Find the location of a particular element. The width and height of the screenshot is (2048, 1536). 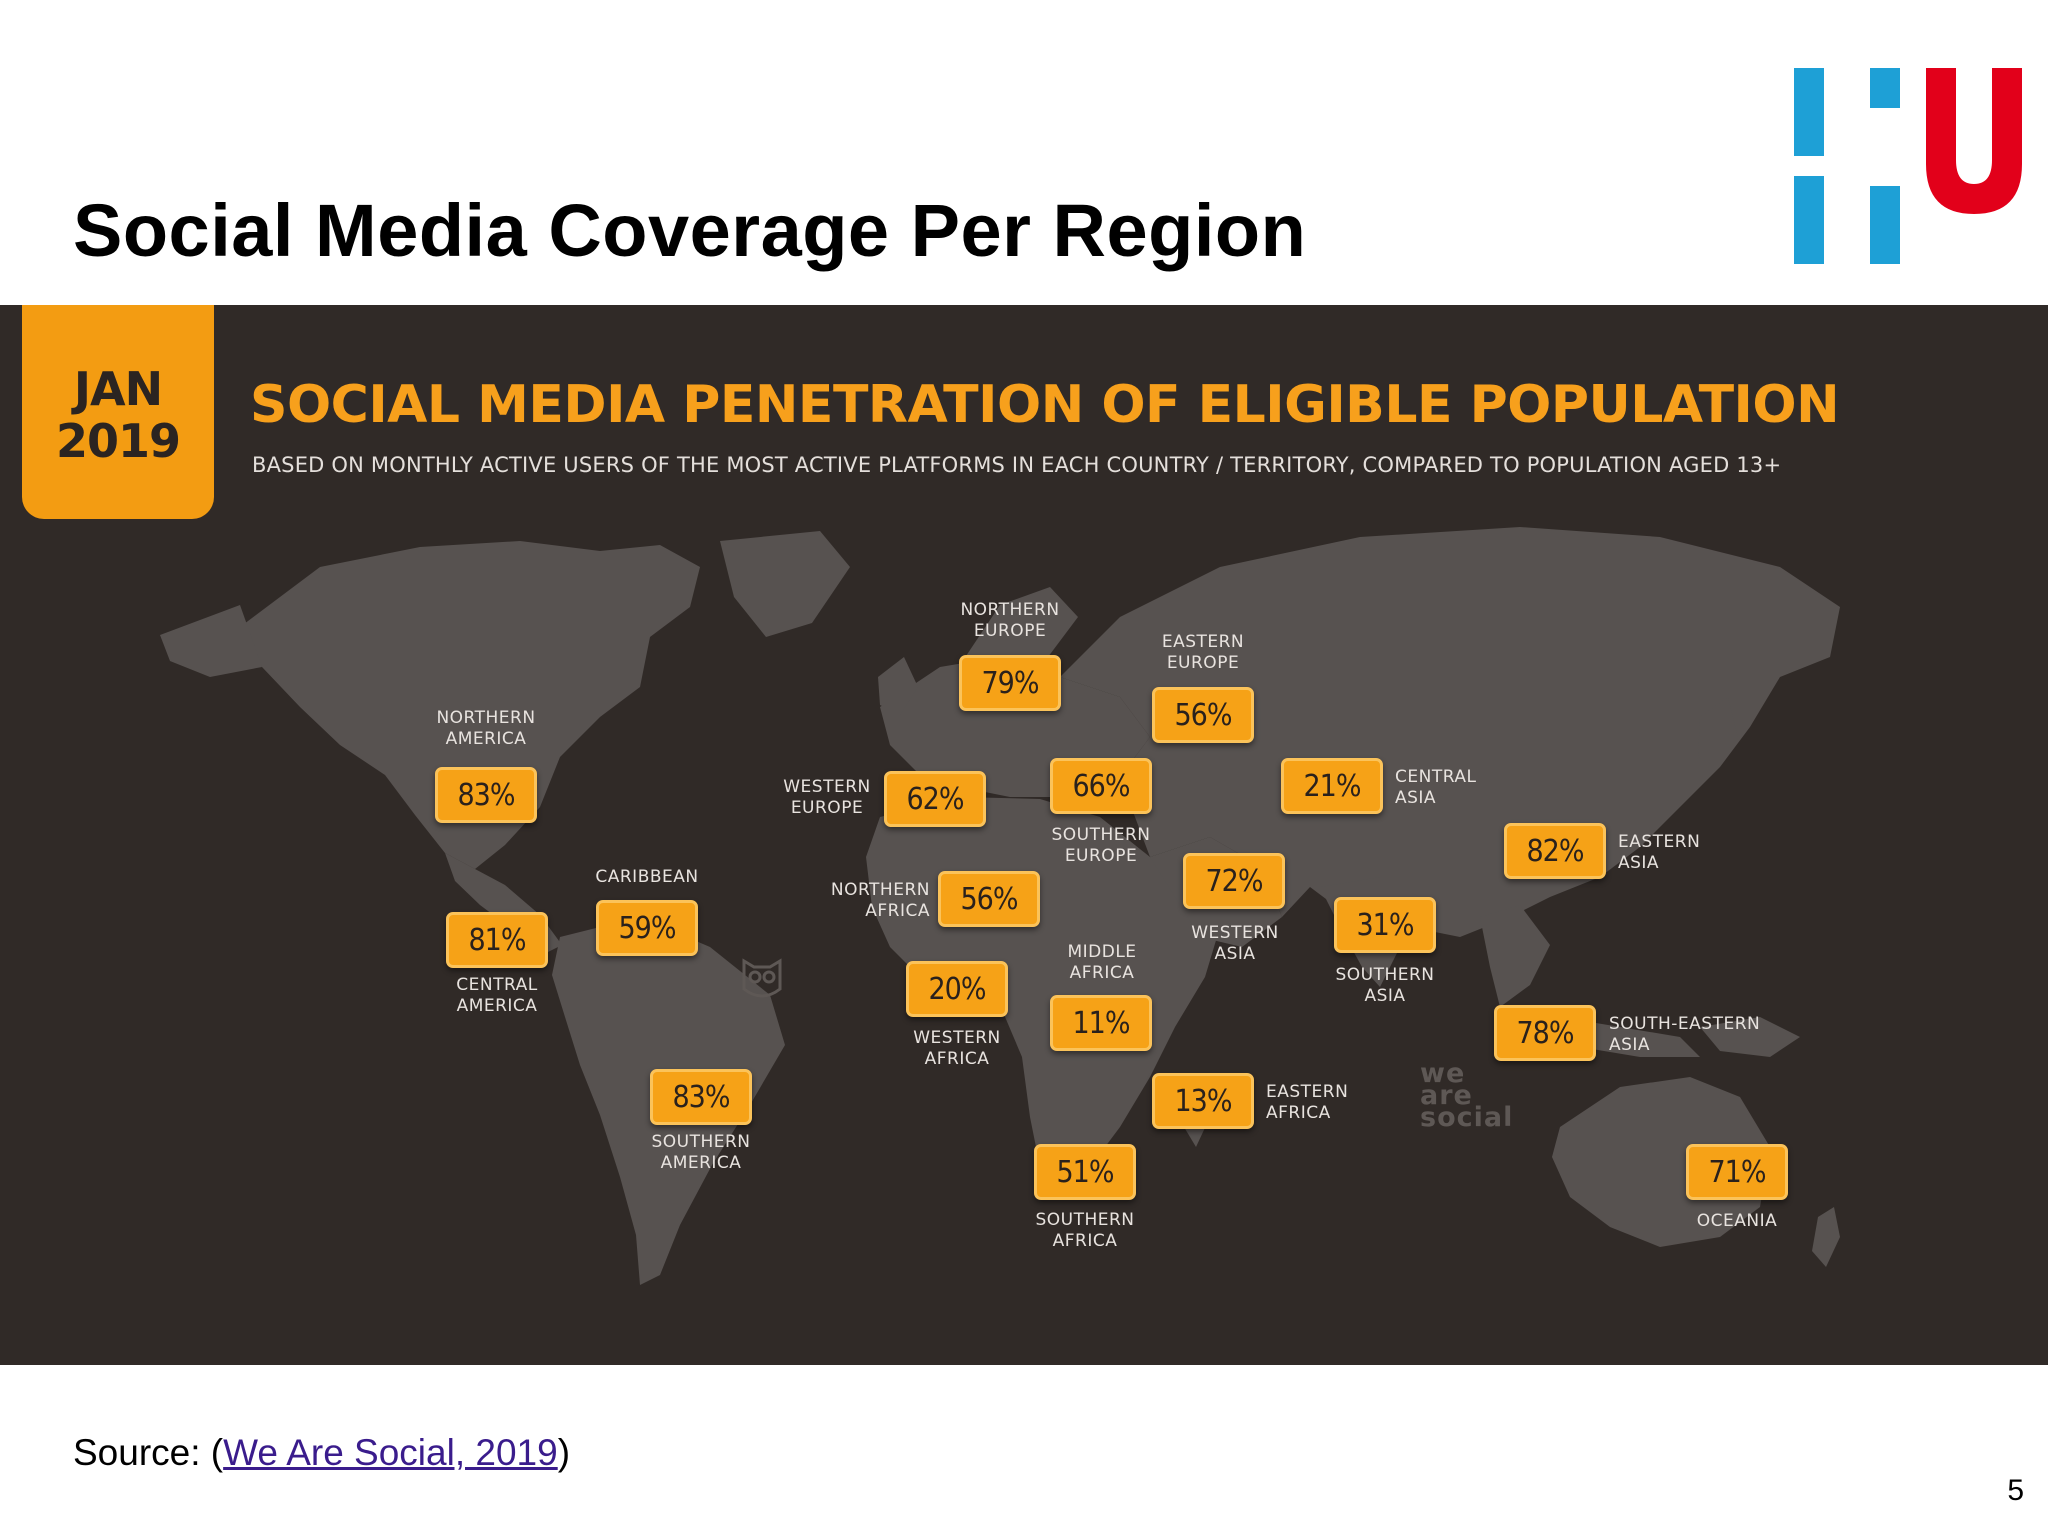

penetration-badge: 81% is located at coordinates (497, 940).